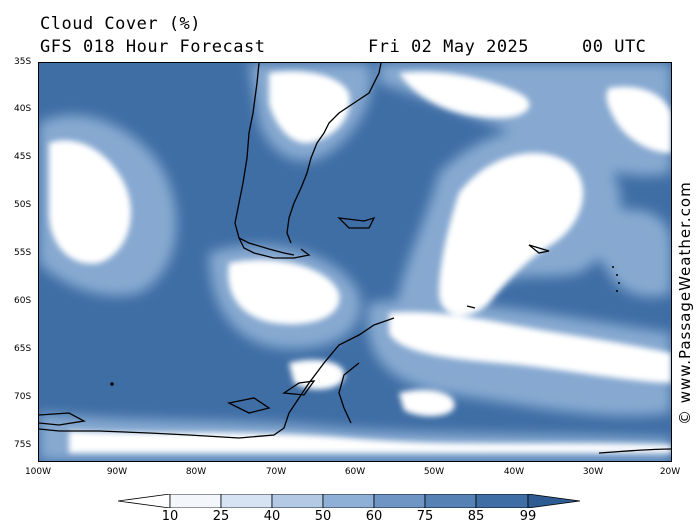  I want to click on lon-label-100w: 100W, so click(38, 472).